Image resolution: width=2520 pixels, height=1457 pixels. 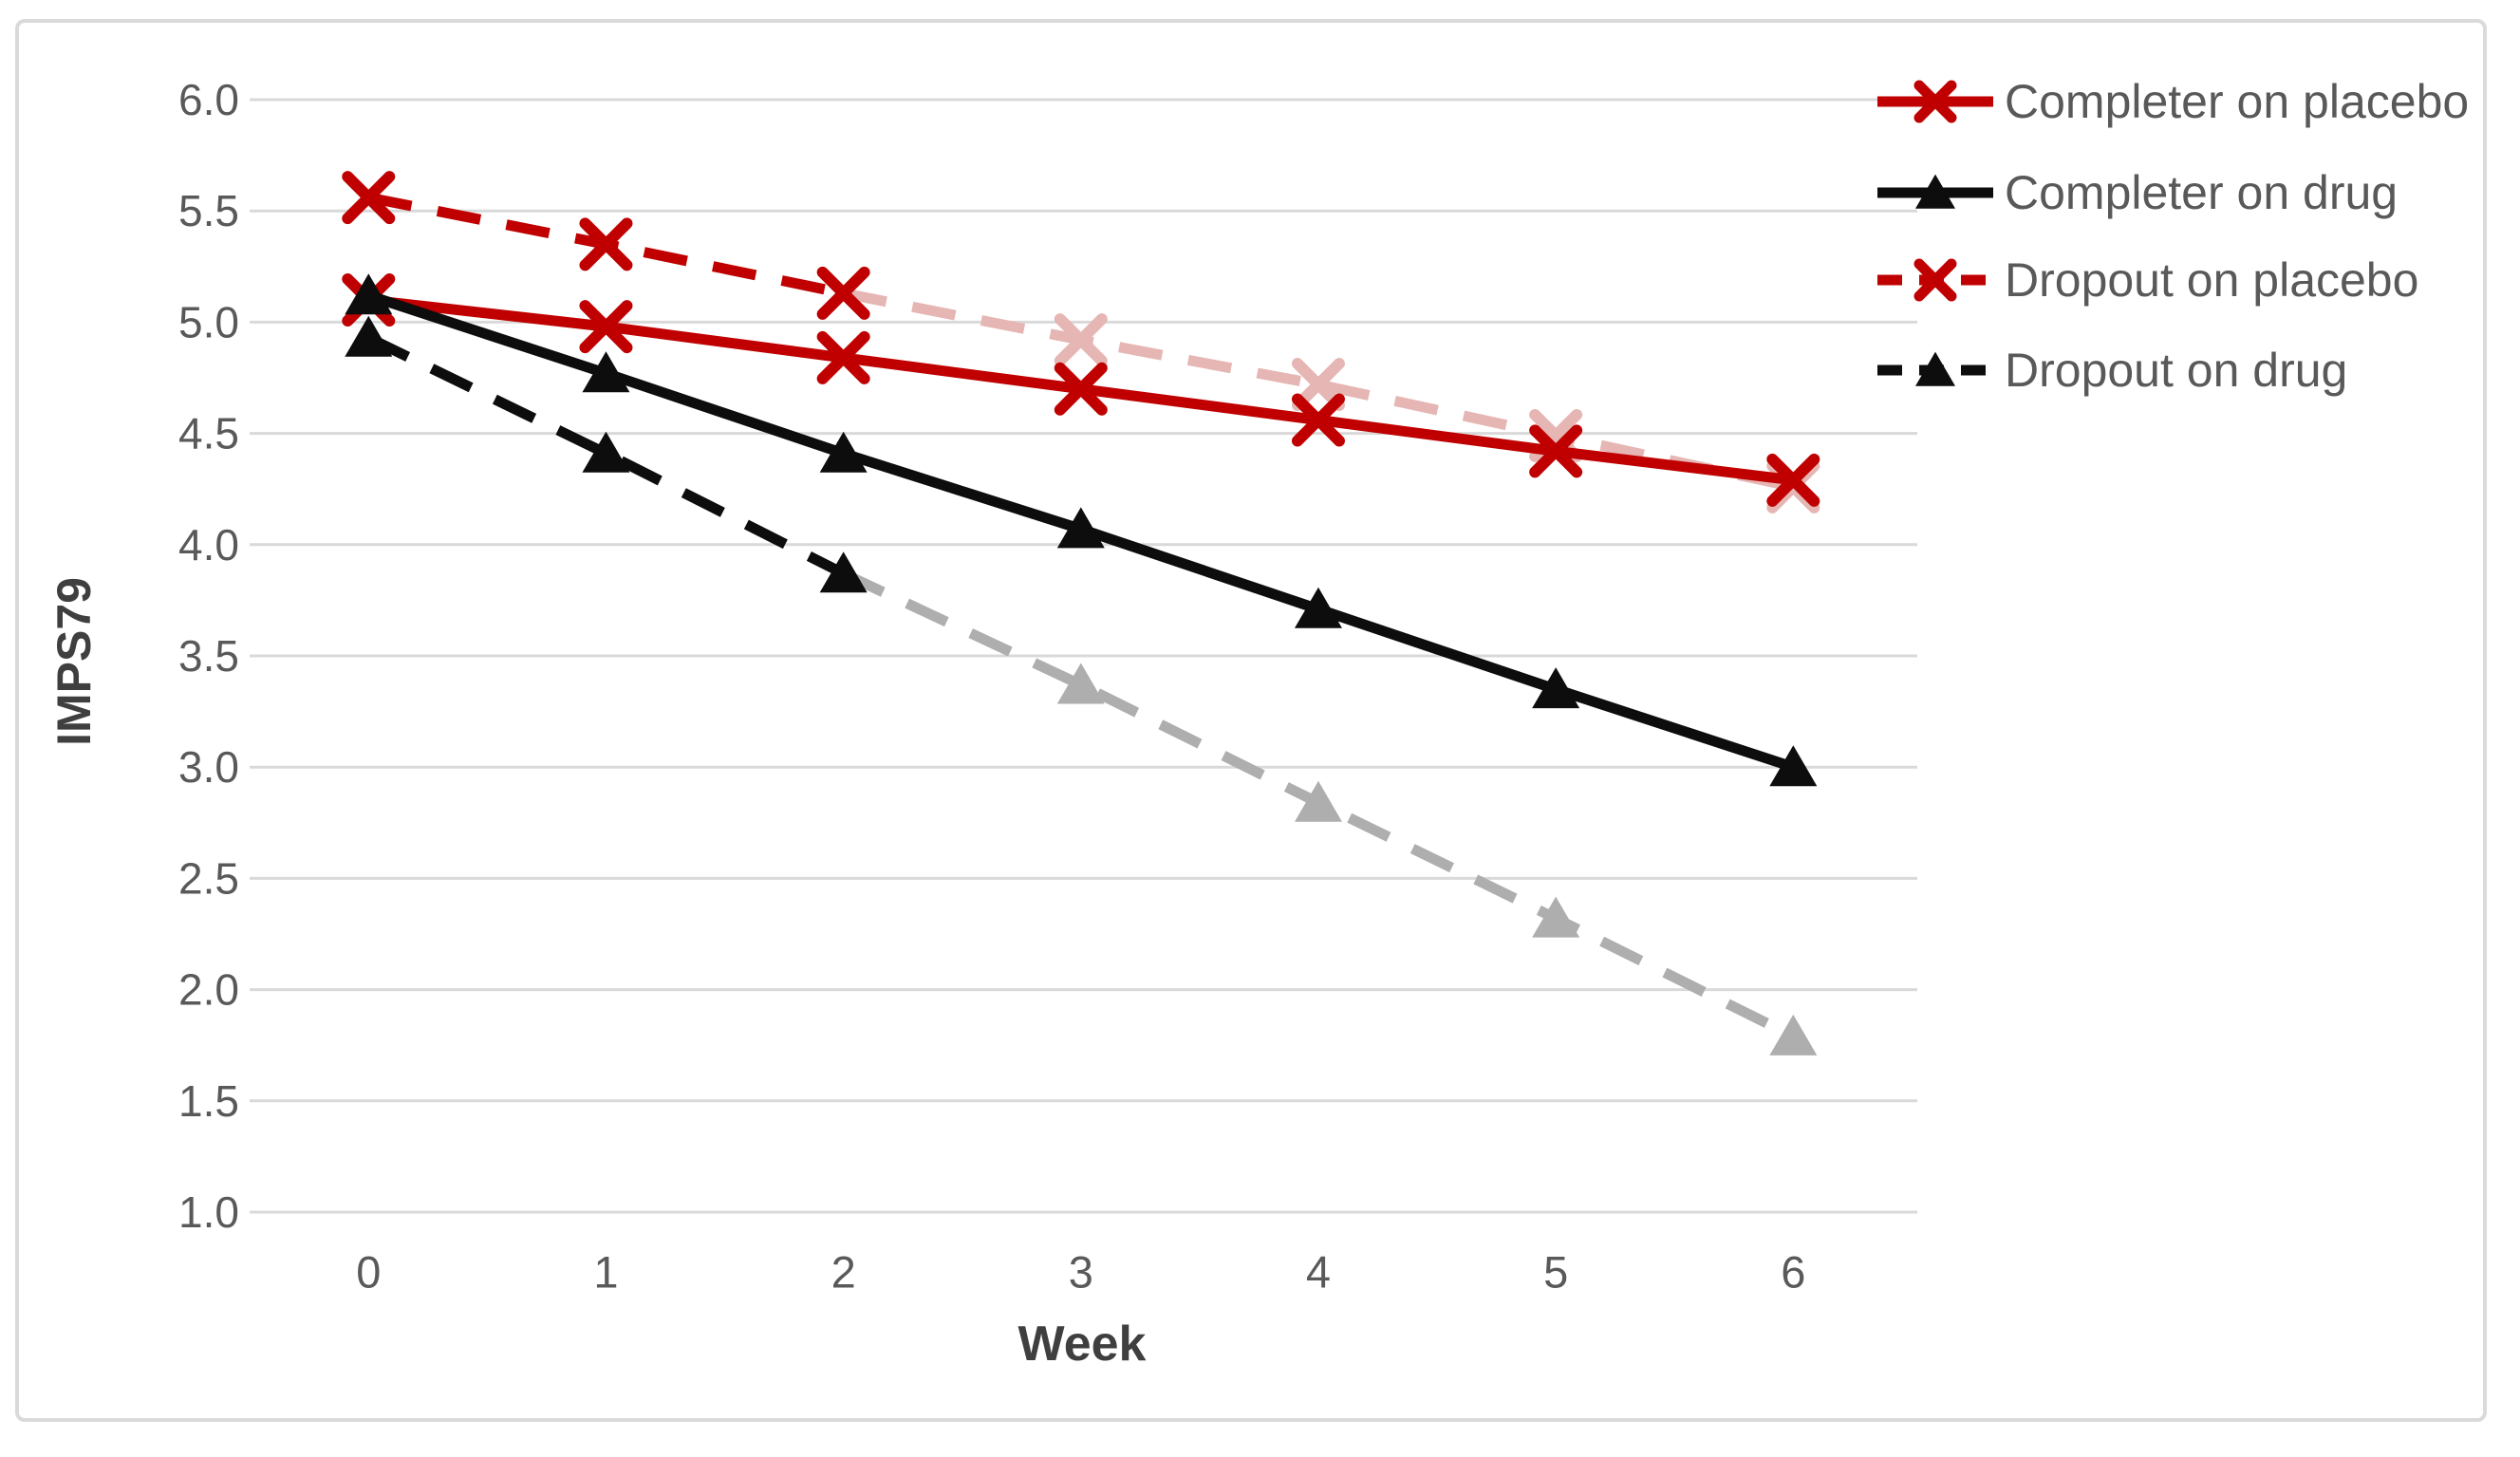 I want to click on y-tick-label: 1.5, so click(x=208, y=1101).